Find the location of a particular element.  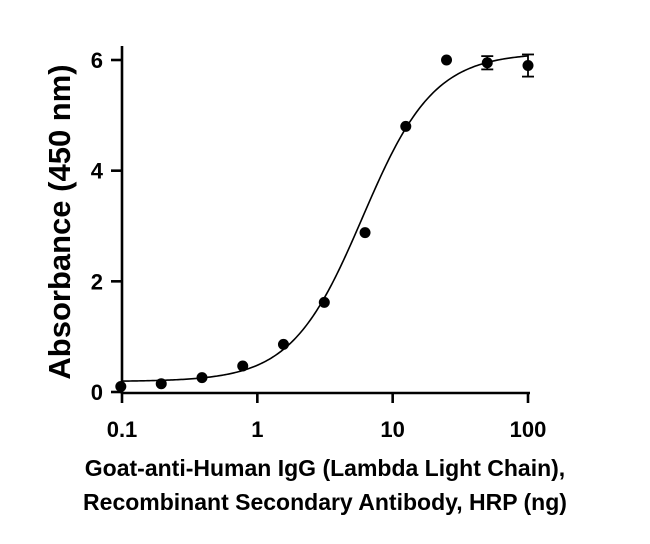

y-axis-title: Absorbance (450 nm) is located at coordinates (59, 221).